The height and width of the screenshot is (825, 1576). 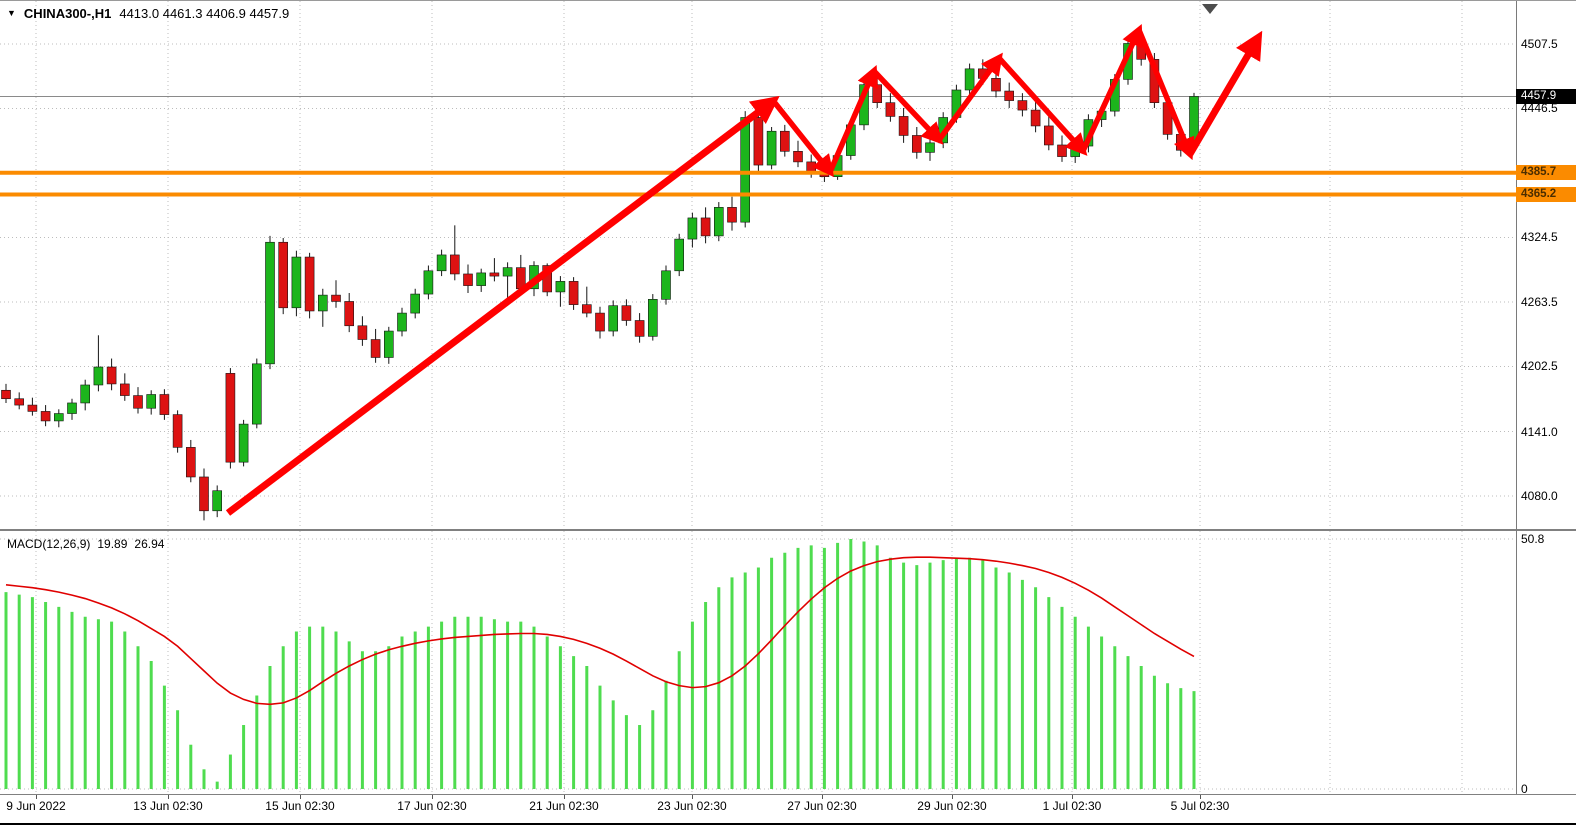 I want to click on time-axis-label: 13 Jun 02:30, so click(x=168, y=806).